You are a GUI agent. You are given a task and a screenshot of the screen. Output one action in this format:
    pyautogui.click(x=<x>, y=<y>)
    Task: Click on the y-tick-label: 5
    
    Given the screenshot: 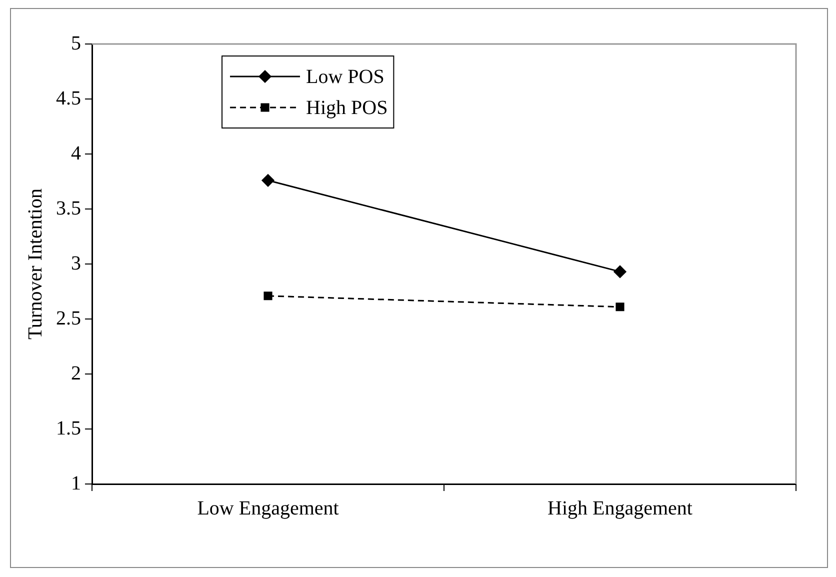 What is the action you would take?
    pyautogui.click(x=76, y=43)
    